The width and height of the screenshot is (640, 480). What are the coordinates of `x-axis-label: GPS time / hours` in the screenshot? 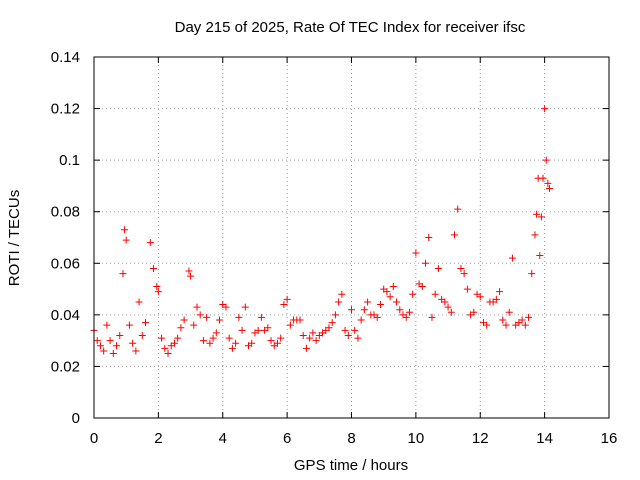 It's located at (351, 465).